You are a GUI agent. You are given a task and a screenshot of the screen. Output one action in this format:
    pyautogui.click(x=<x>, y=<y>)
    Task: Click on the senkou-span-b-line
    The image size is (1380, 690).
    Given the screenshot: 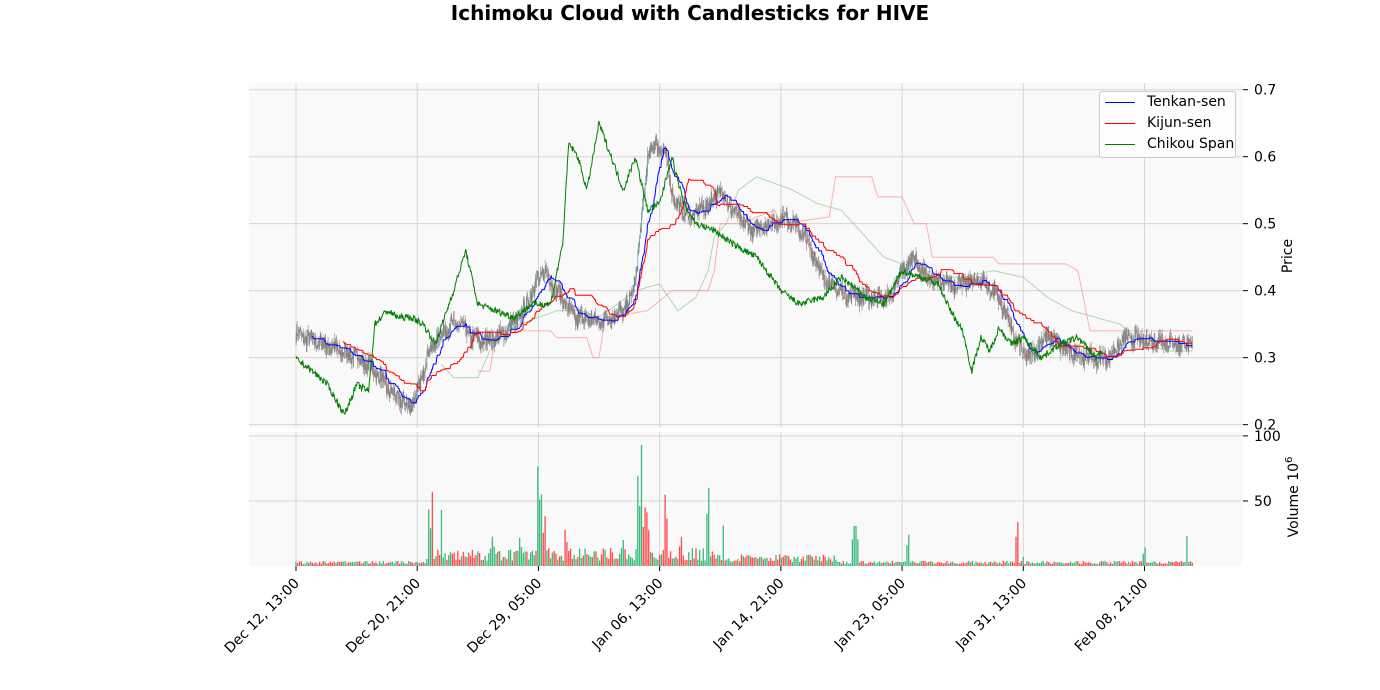 What is the action you would take?
    pyautogui.click(x=835, y=274)
    